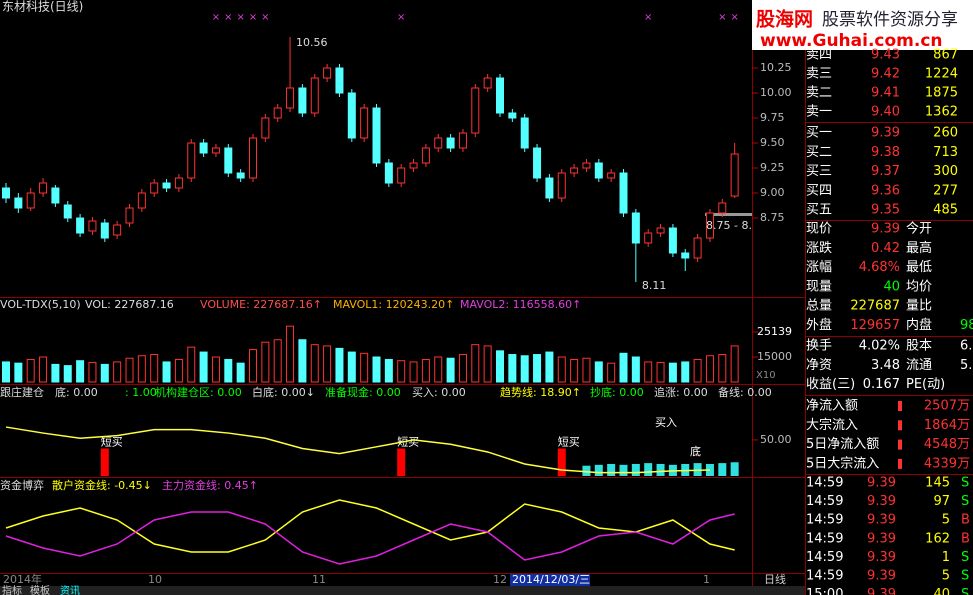 The width and height of the screenshot is (973, 595). What do you see at coordinates (862, 25) in the screenshot?
I see `logo-box` at bounding box center [862, 25].